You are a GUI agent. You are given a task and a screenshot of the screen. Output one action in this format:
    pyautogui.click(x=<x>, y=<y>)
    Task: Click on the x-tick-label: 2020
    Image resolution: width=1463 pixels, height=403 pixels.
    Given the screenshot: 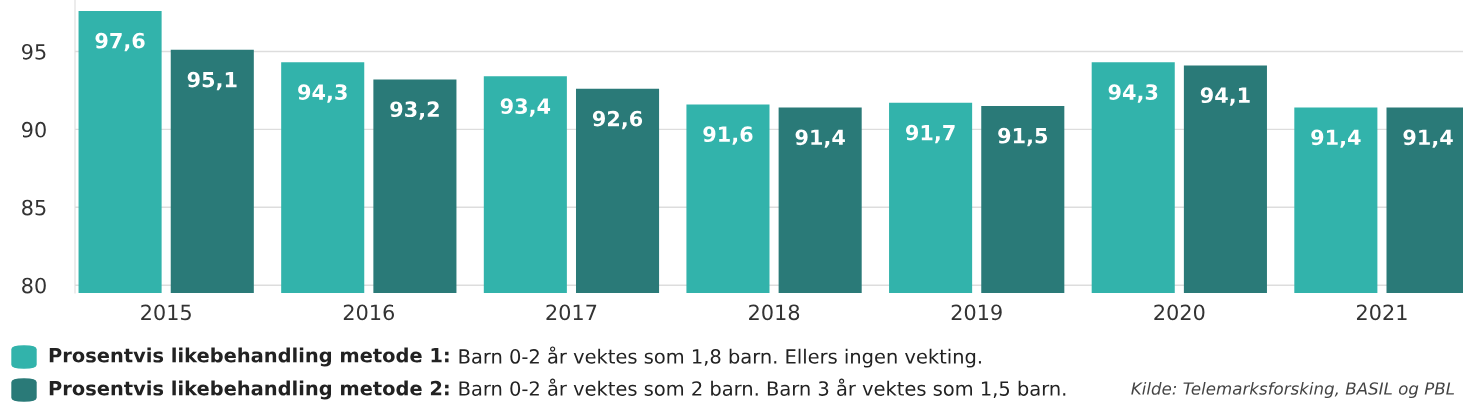 What is the action you would take?
    pyautogui.click(x=1179, y=312)
    